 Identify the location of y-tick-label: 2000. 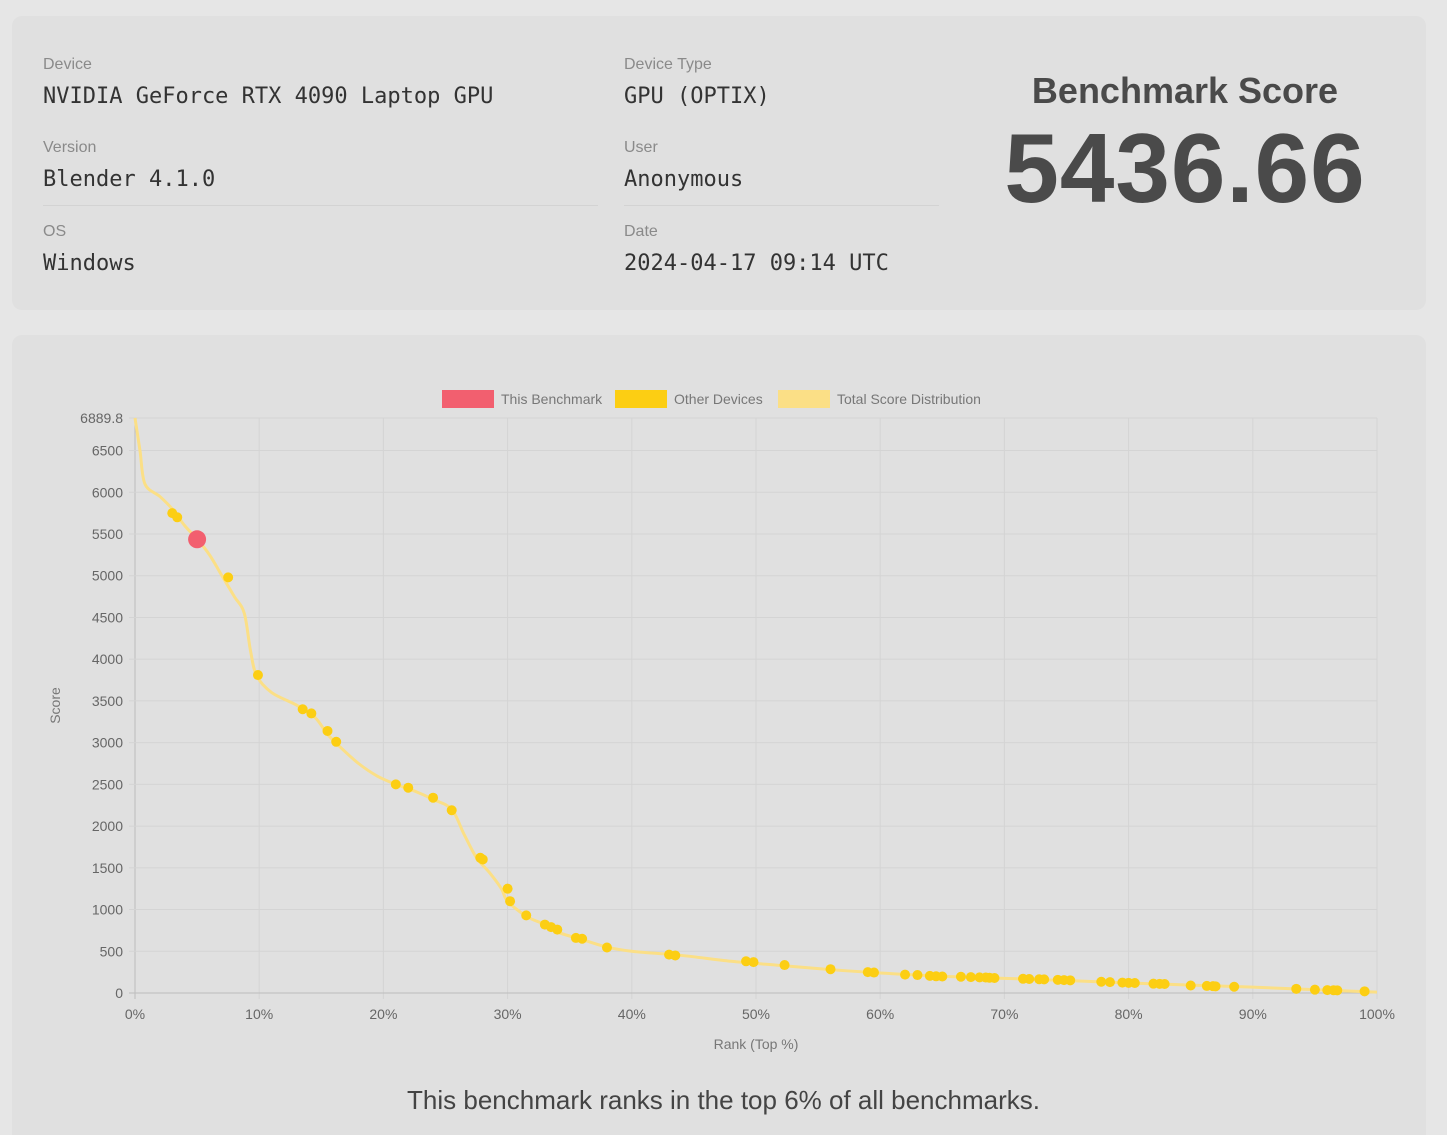
(107, 826).